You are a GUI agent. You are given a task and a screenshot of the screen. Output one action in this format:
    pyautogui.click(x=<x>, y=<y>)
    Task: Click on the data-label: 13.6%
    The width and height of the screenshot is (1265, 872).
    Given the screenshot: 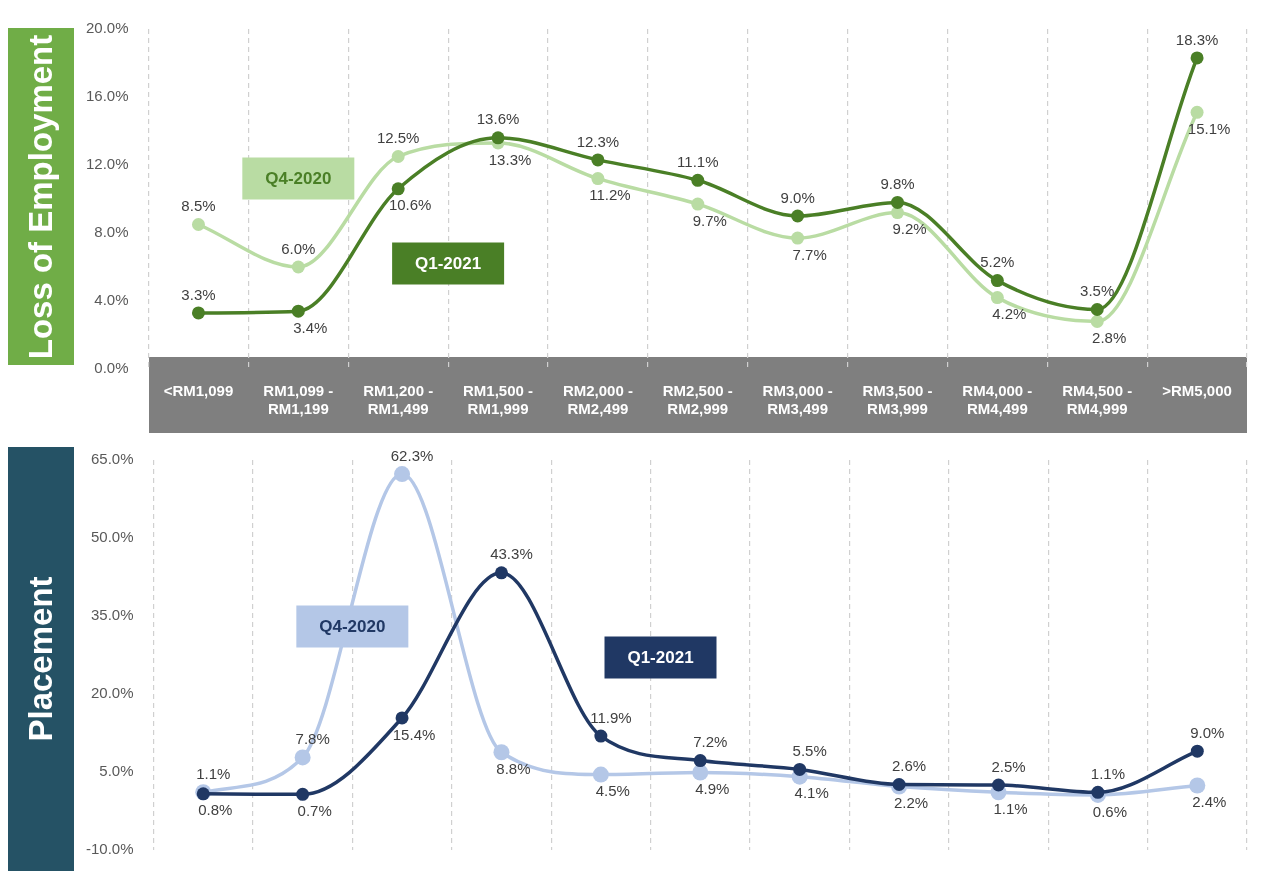 What is the action you would take?
    pyautogui.click(x=498, y=119)
    